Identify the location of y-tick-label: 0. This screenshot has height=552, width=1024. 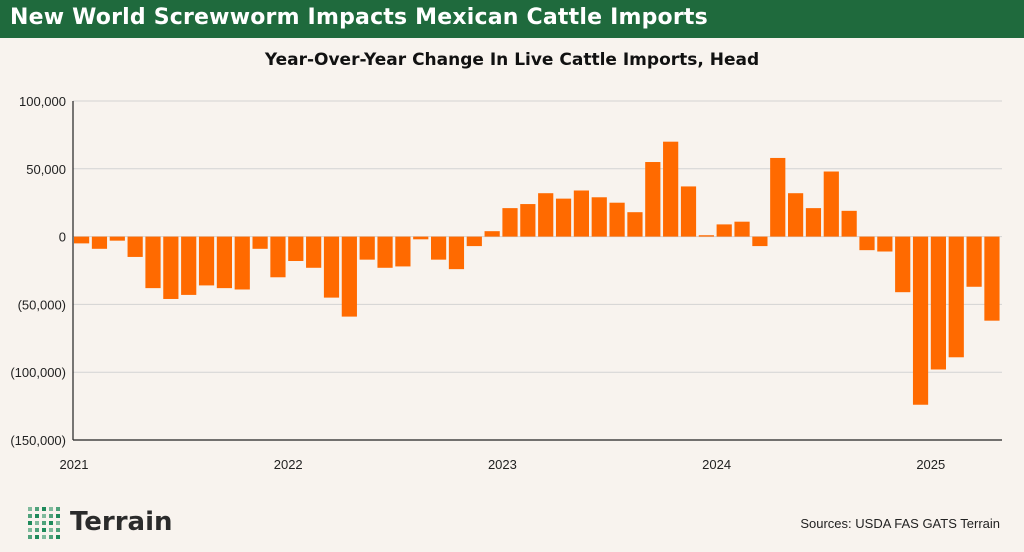
(62, 237).